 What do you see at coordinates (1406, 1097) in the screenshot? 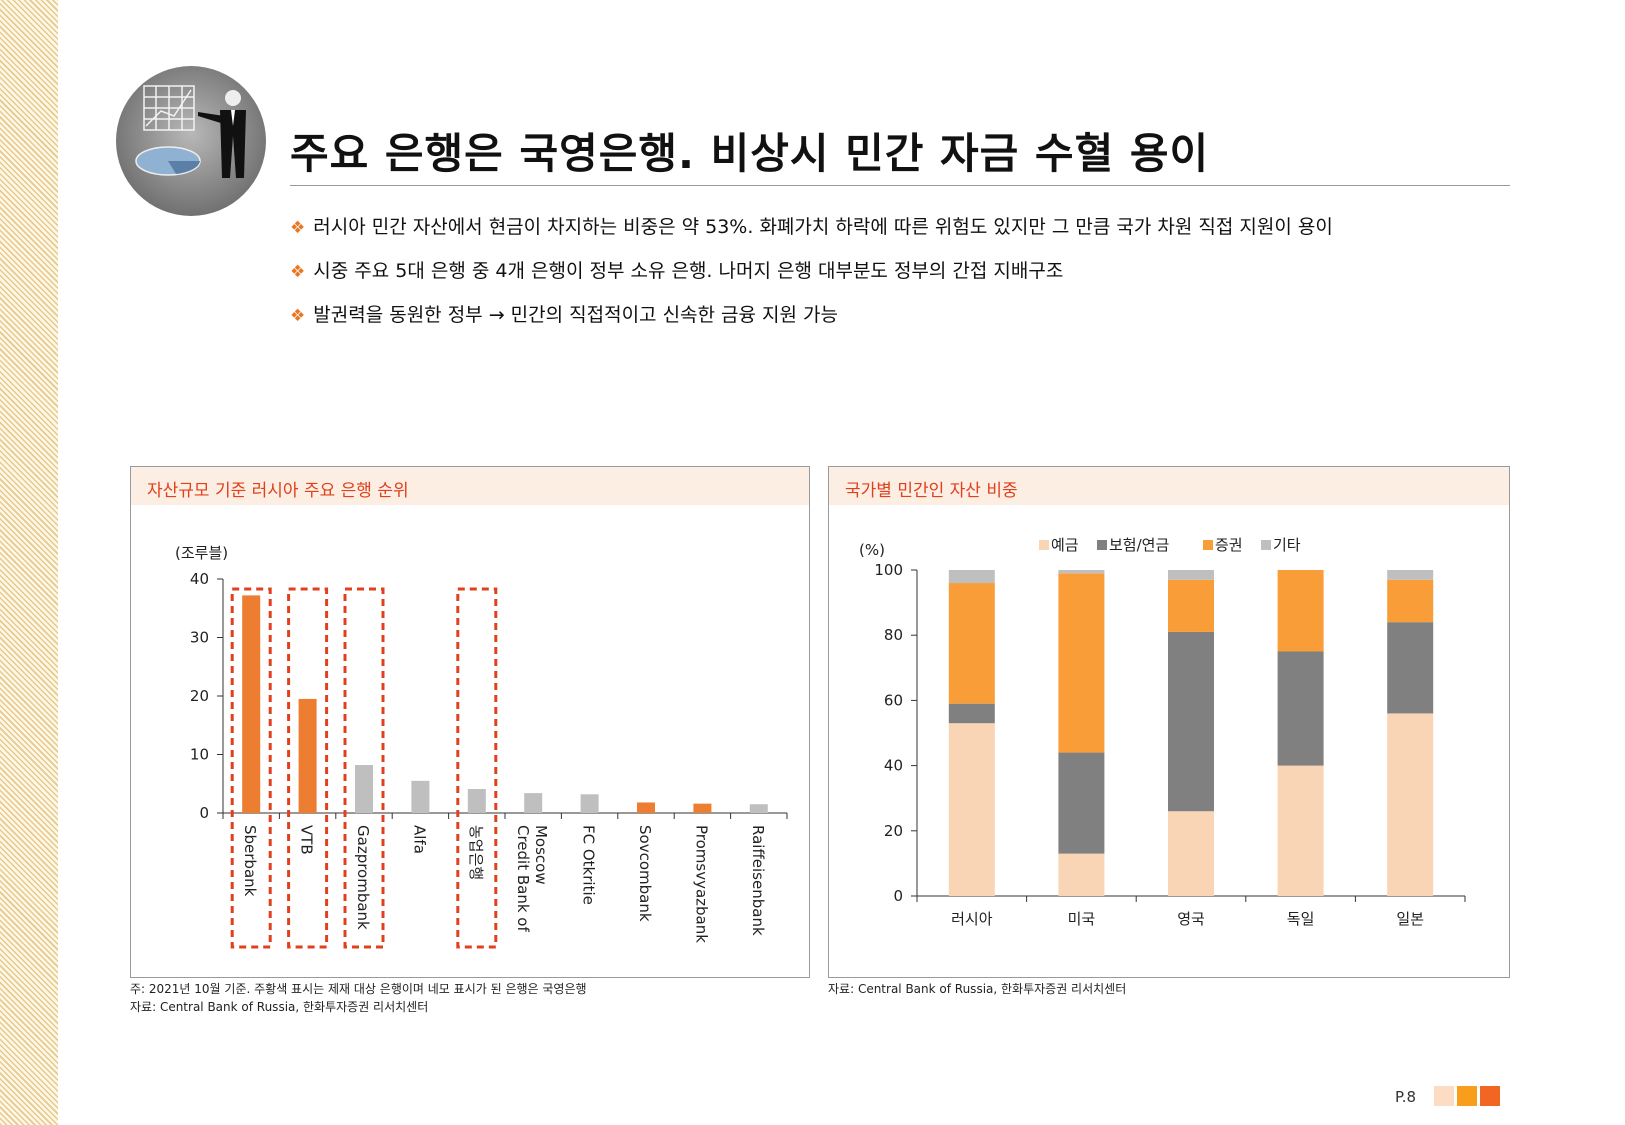
I see `page-number: P.8` at bounding box center [1406, 1097].